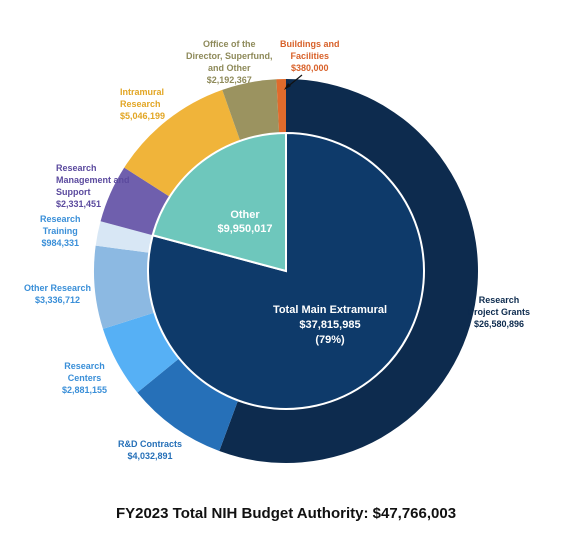 This screenshot has height=546, width=572. What do you see at coordinates (85, 378) in the screenshot?
I see `label-research-centers: Research Centers $2,881,155` at bounding box center [85, 378].